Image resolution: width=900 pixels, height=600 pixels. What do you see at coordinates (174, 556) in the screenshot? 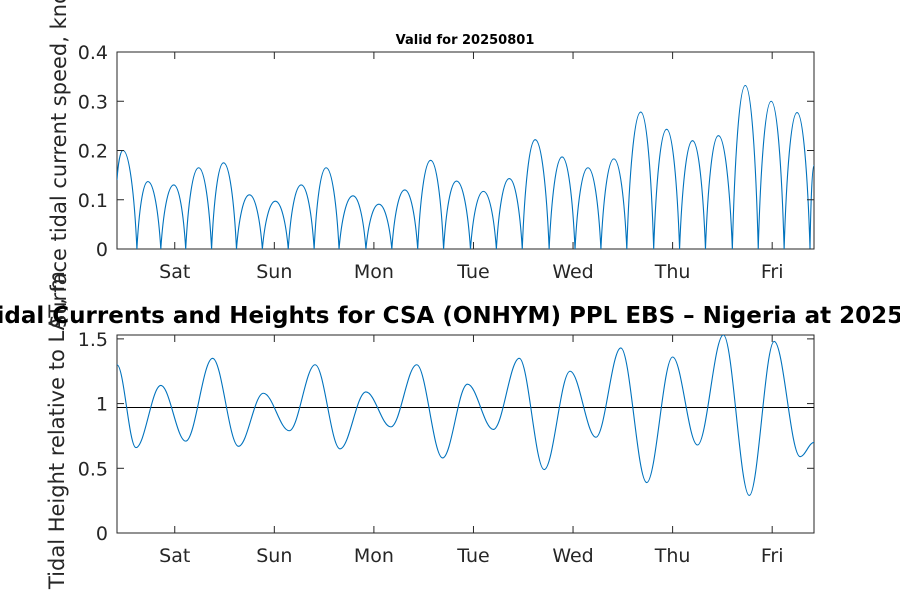
I see `heights-x-tick-label: Sat` at bounding box center [174, 556].